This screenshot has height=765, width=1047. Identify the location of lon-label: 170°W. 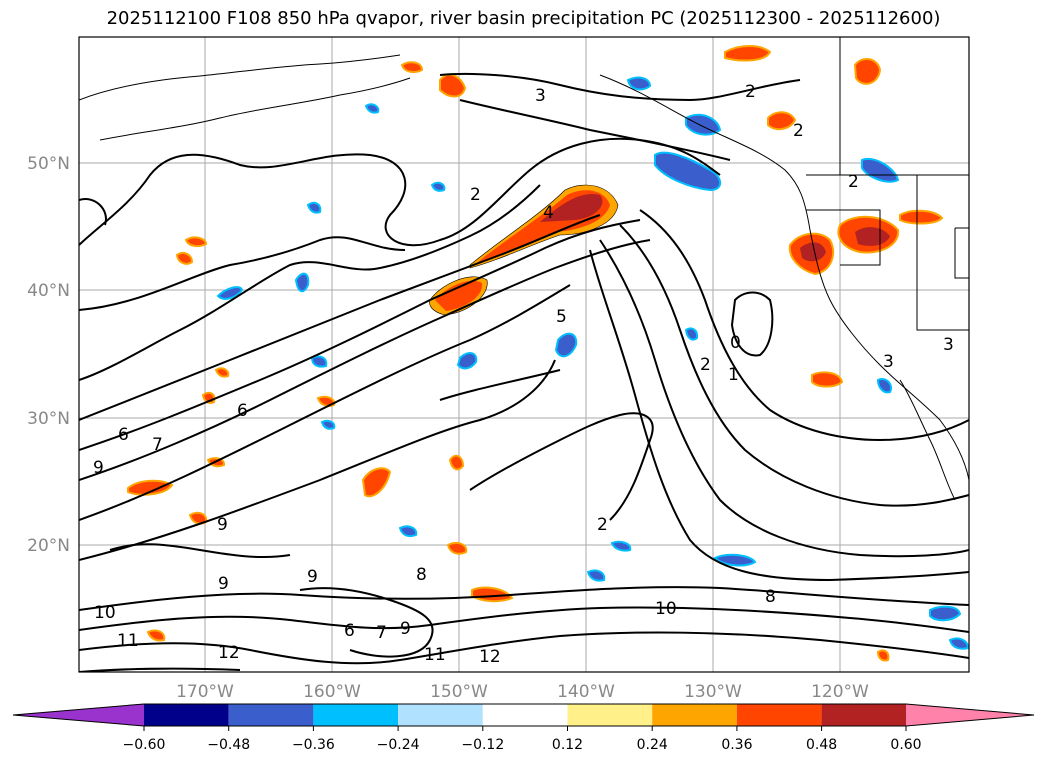
(205, 692).